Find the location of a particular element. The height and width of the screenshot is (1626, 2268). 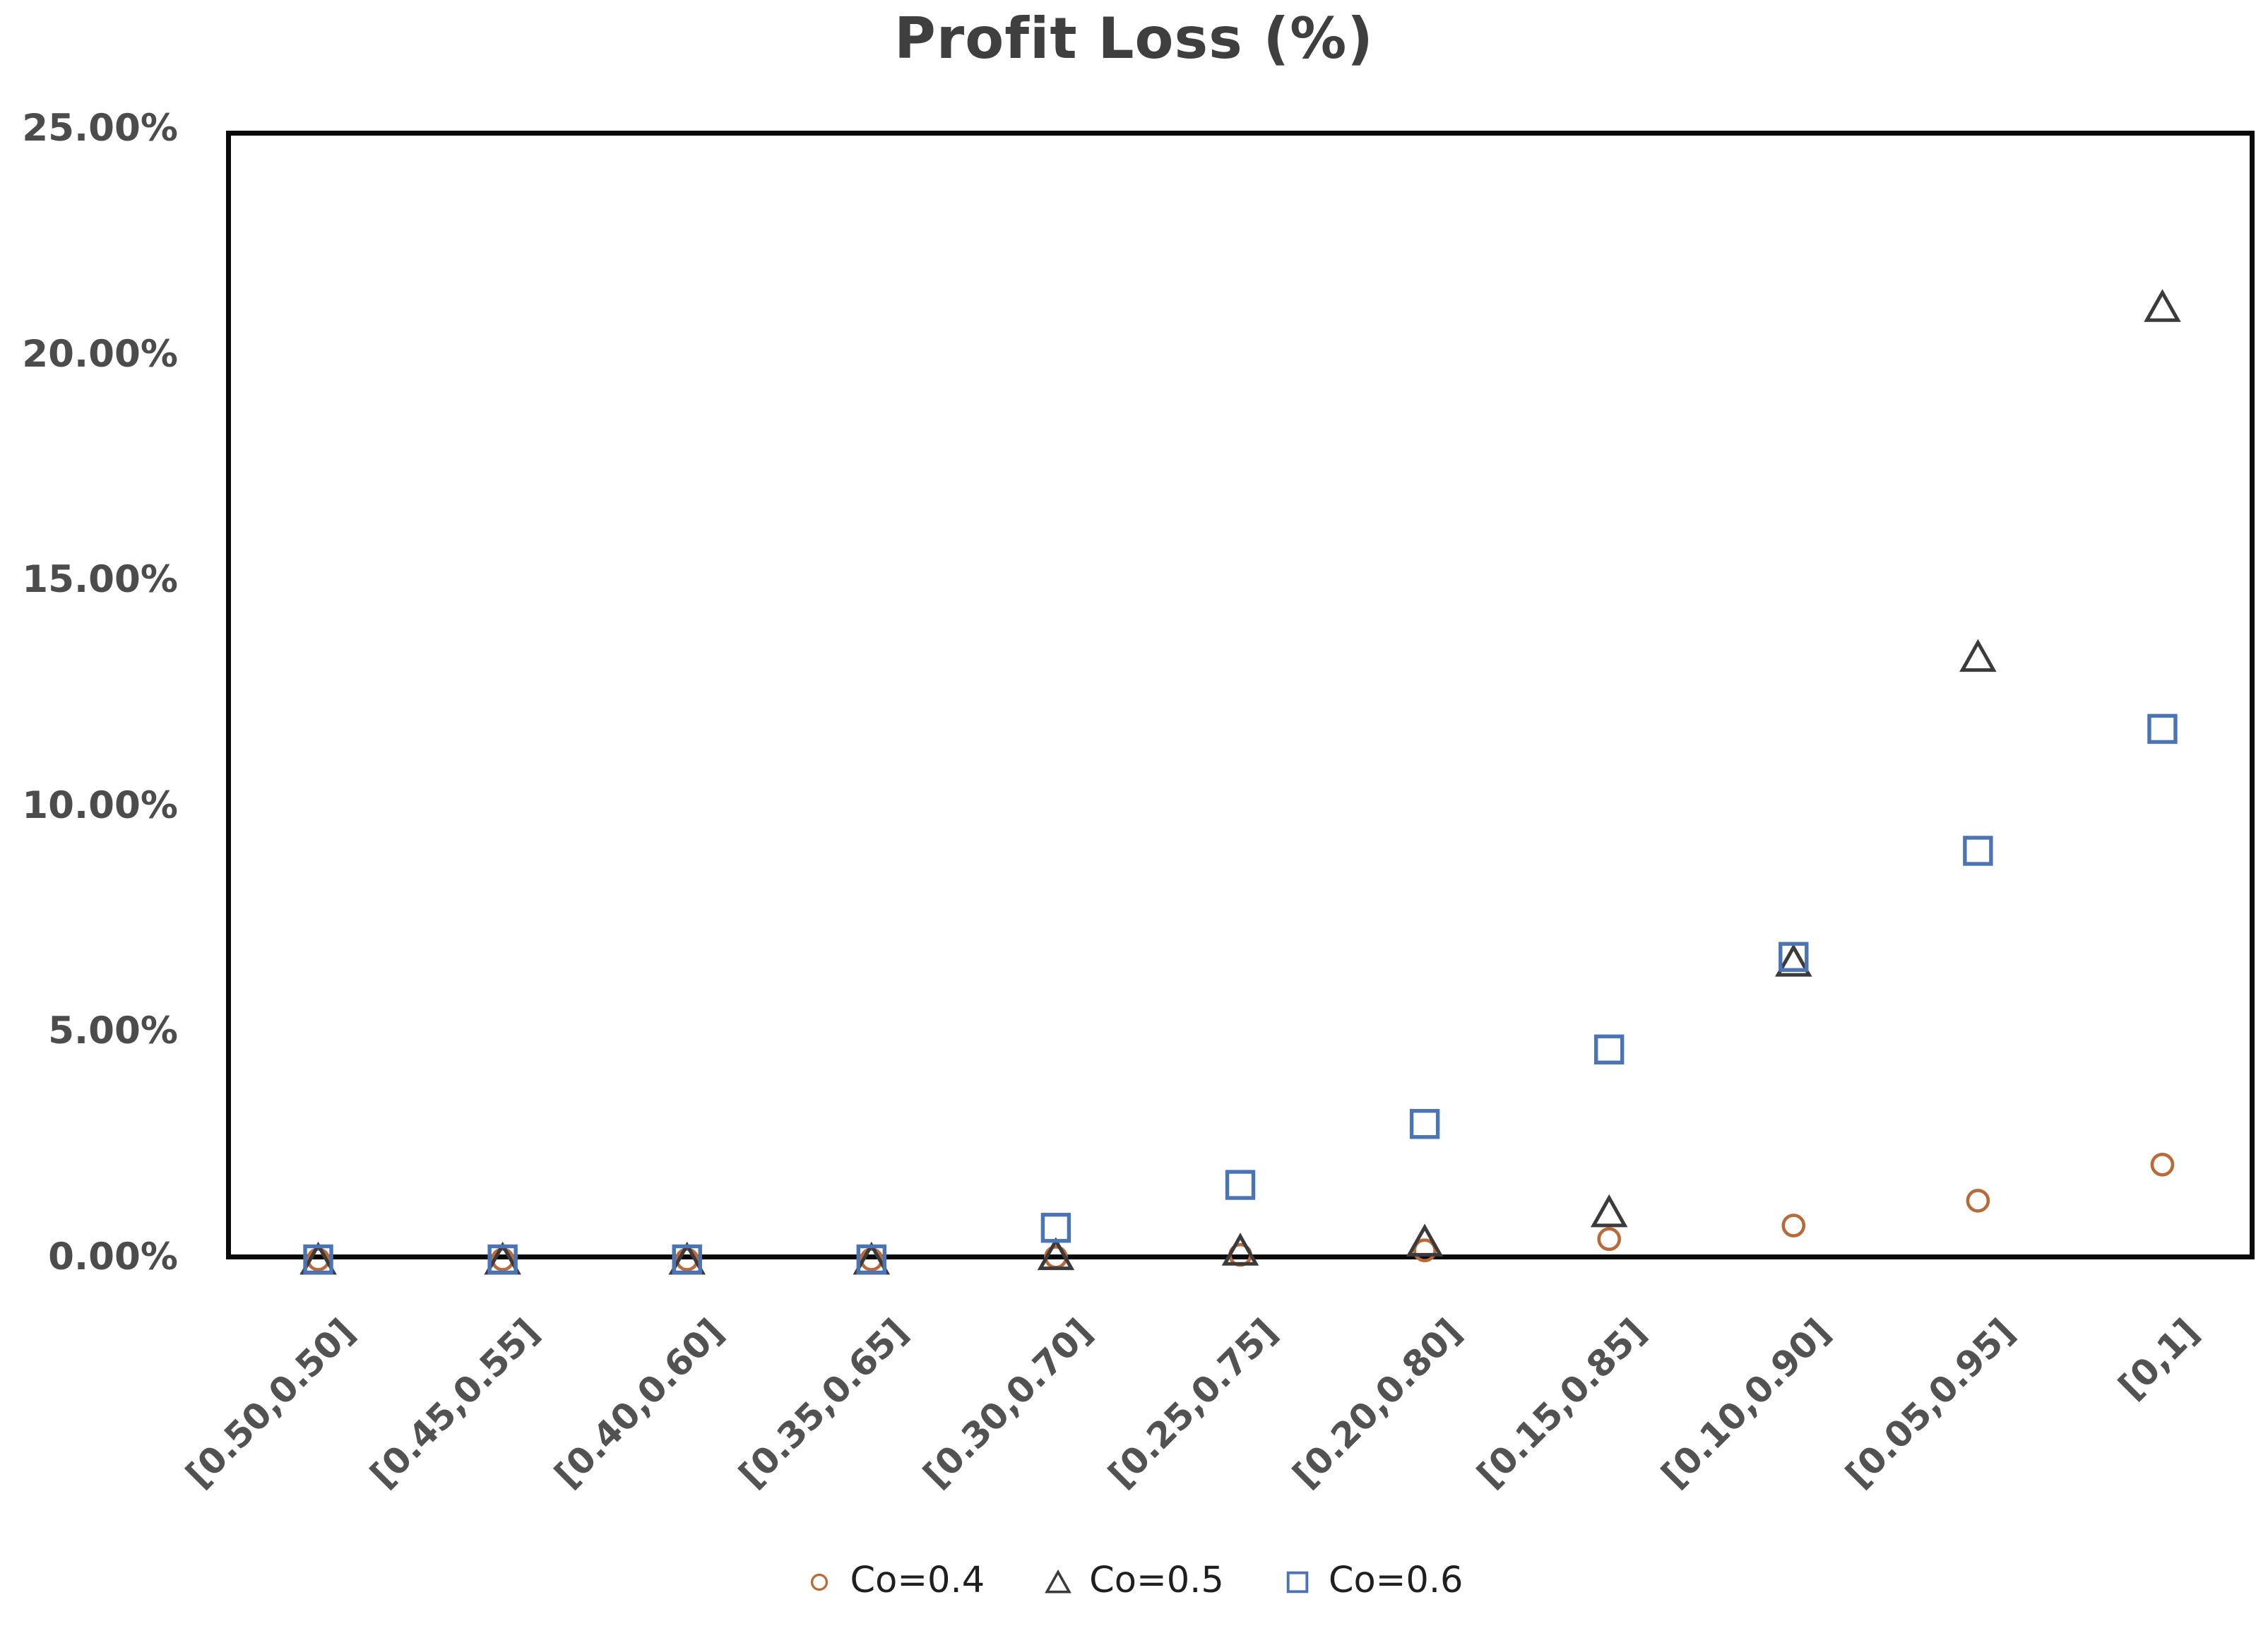

legend-item-co04: Co=0.4 is located at coordinates (895, 1580).